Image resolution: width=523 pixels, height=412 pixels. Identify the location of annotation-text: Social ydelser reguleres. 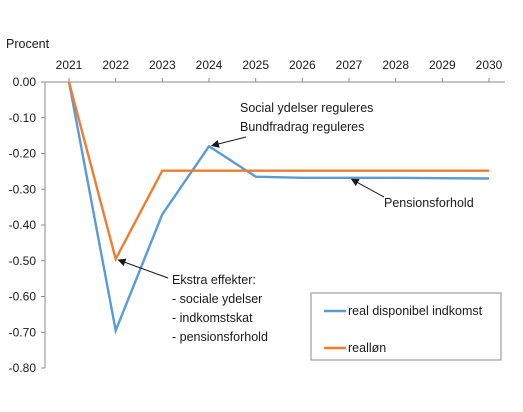
(306, 108).